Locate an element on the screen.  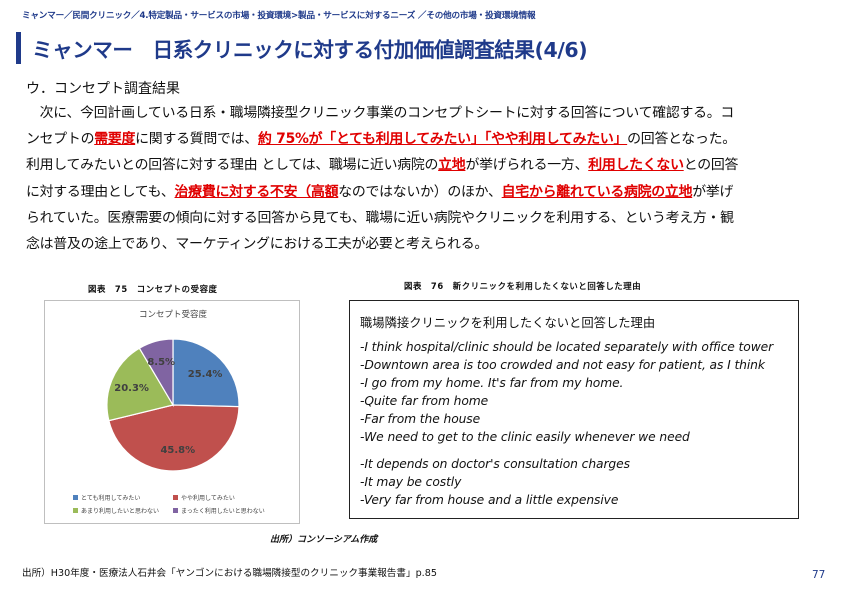
chart-title: コンセプト受容度 is located at coordinates (173, 314).